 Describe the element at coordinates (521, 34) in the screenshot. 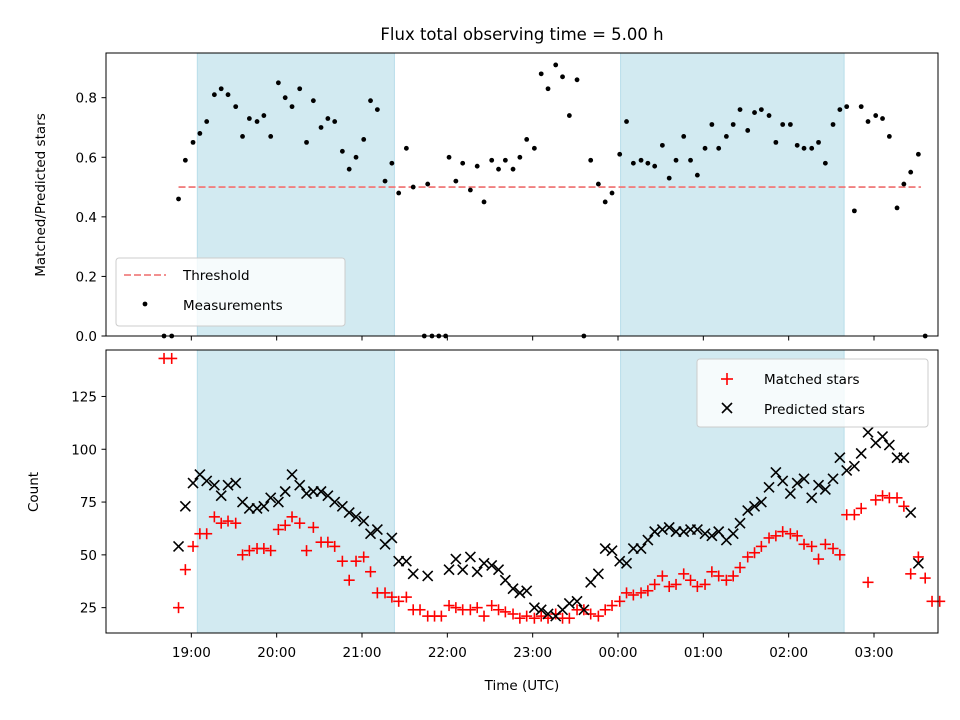

I see `chart-title: Flux total observing time = 5.00 h` at that location.